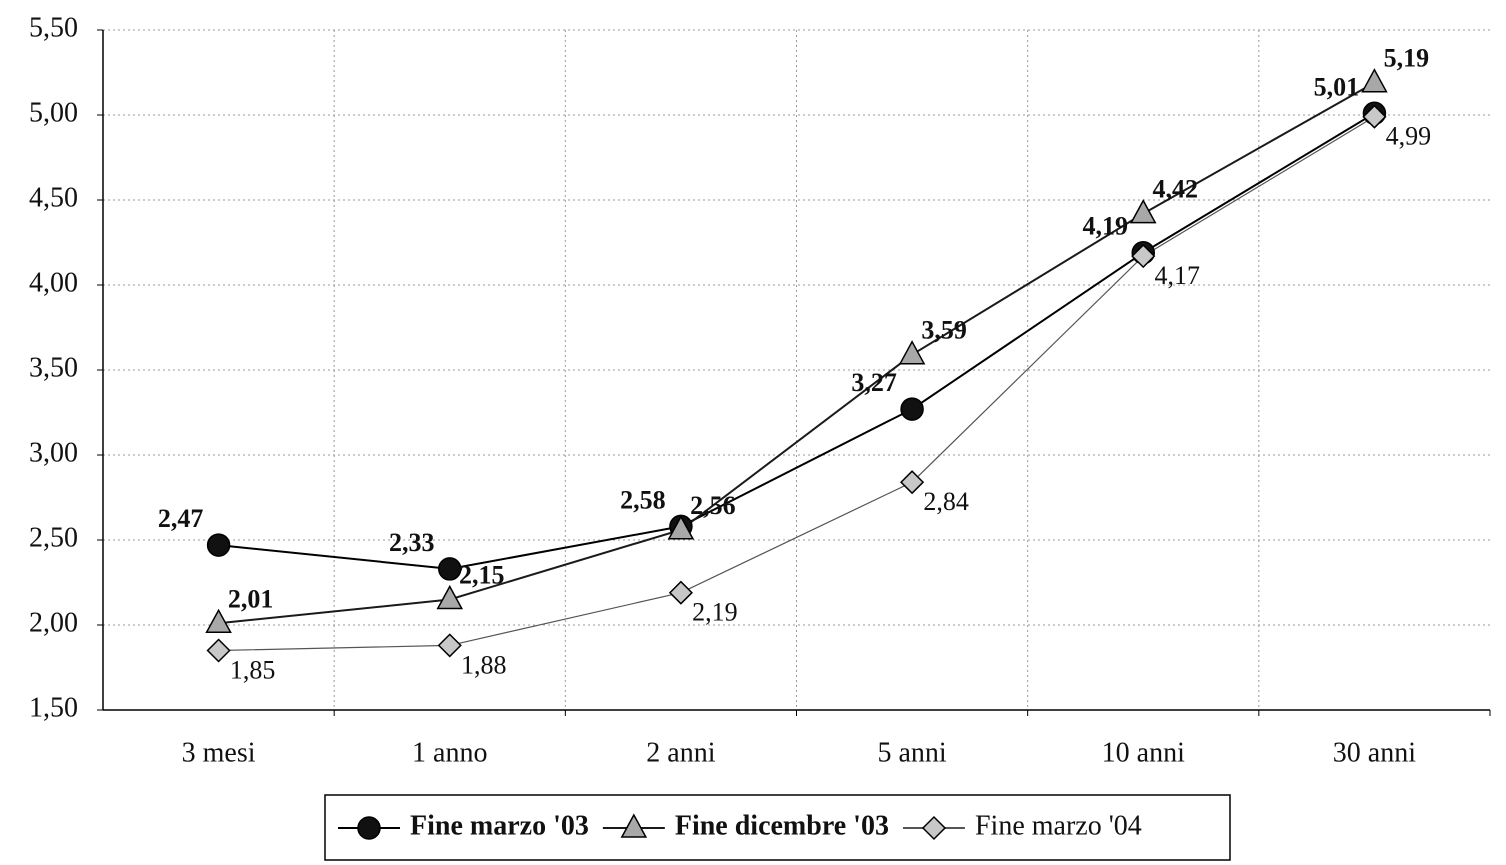 Image resolution: width=1506 pixels, height=865 pixels. I want to click on x-tick-label: 1 anno, so click(449, 752).